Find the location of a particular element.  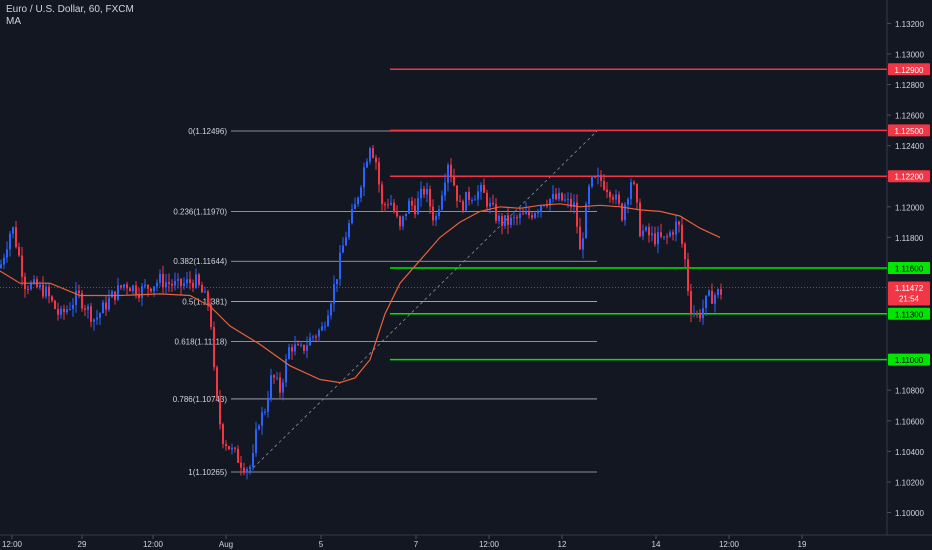

price-tag-label: 1.11300 is located at coordinates (909, 314).